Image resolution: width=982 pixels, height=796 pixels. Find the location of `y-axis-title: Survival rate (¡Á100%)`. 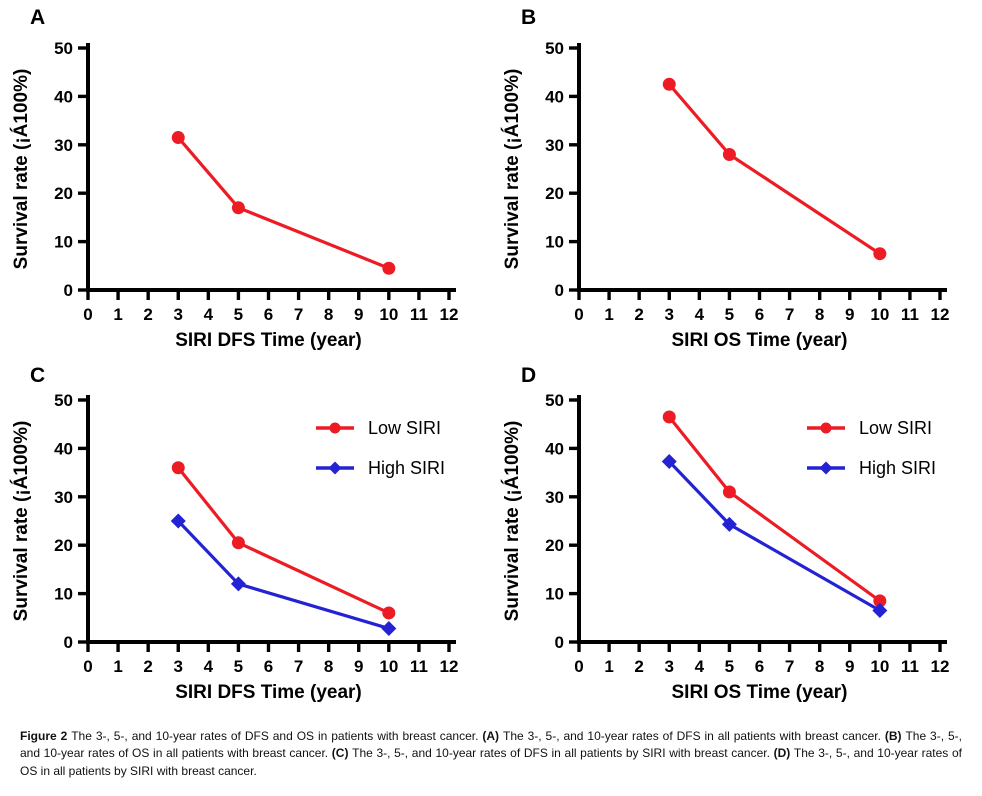

y-axis-title: Survival rate (¡Á100%) is located at coordinates (512, 521).